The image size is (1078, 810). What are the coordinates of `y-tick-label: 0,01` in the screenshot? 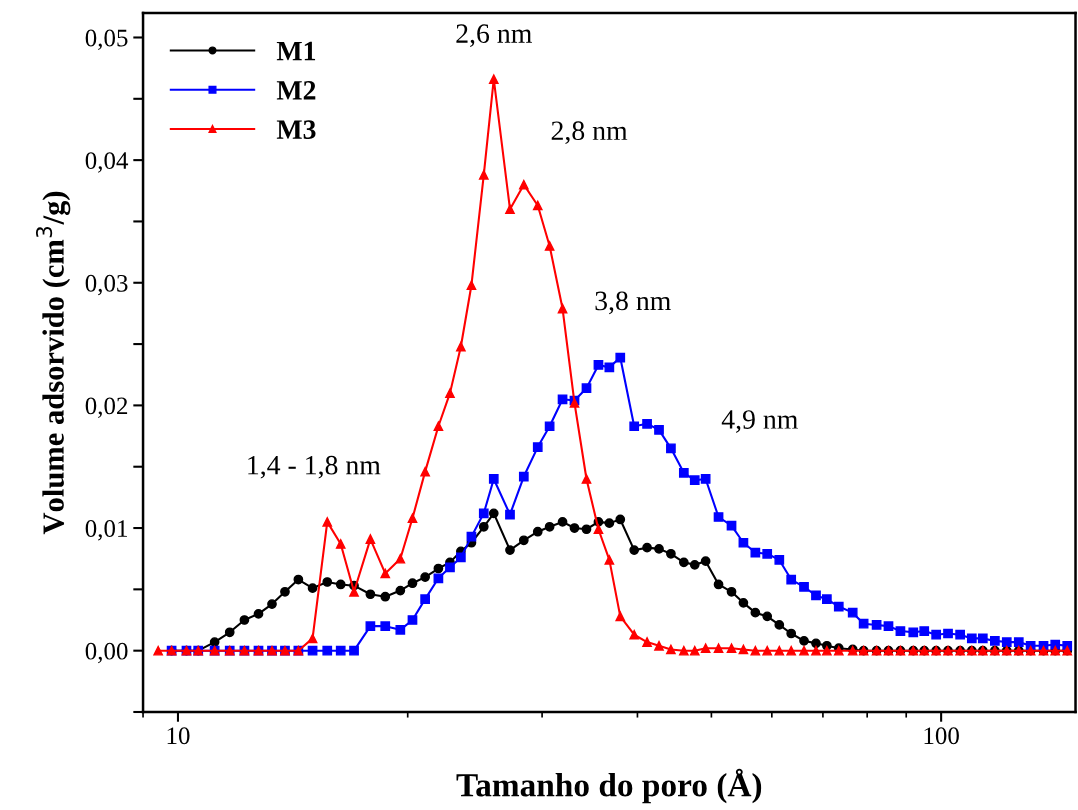 It's located at (106, 530).